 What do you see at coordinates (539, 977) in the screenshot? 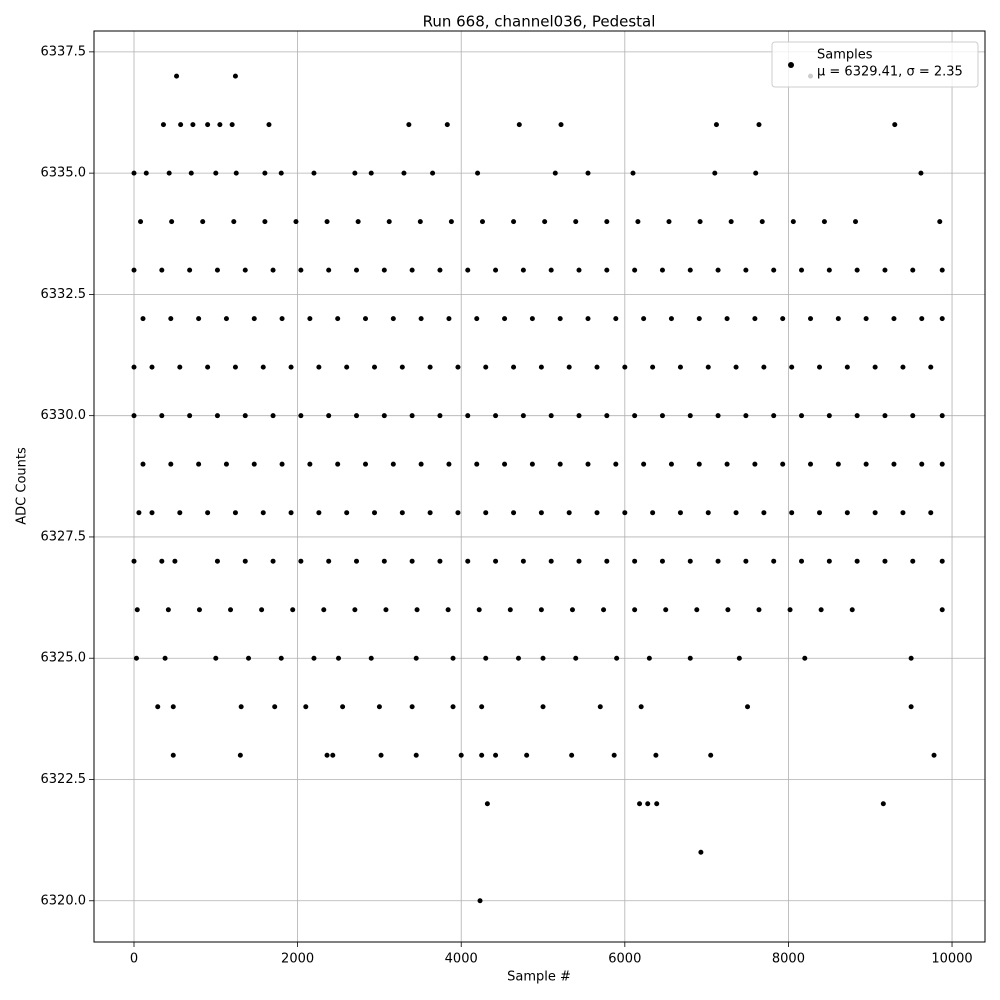
I see `x-axis-label: Sample #` at bounding box center [539, 977].